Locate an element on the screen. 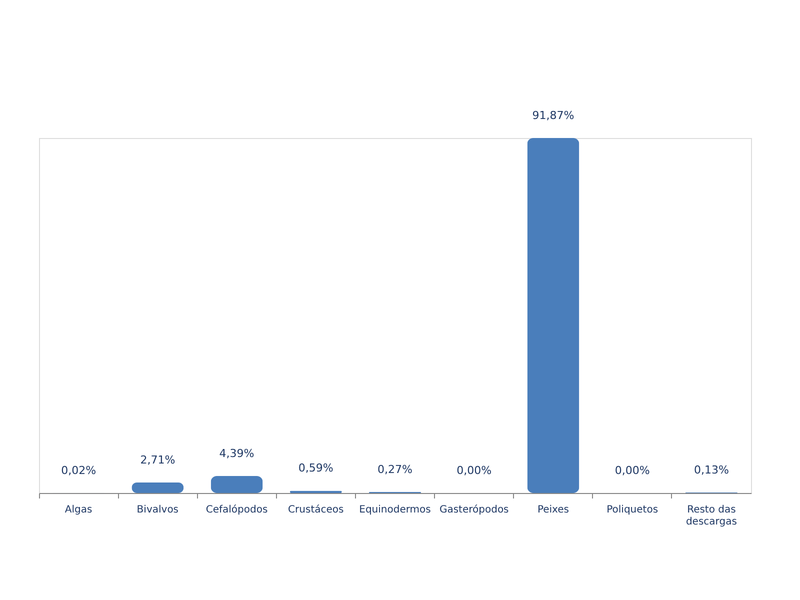 The image size is (800, 600). data-label: 0,59% is located at coordinates (316, 468).